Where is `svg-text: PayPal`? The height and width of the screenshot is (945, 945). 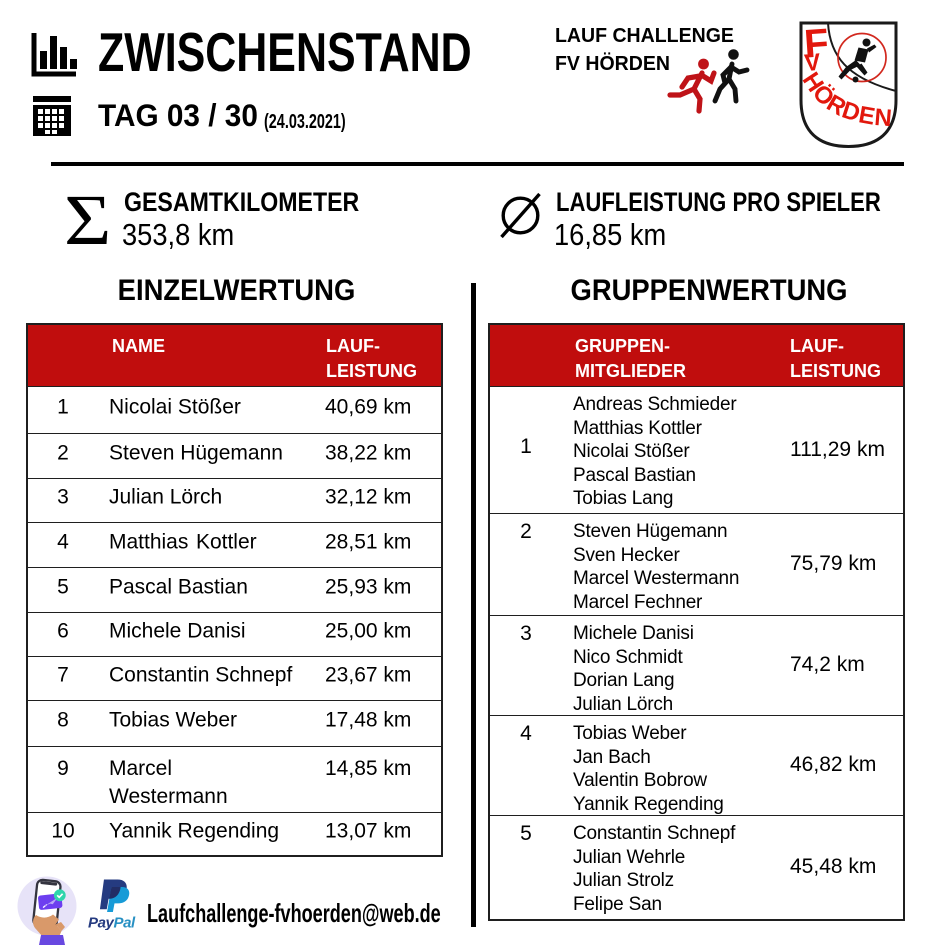
svg-text: PayPal is located at coordinates (112, 923).